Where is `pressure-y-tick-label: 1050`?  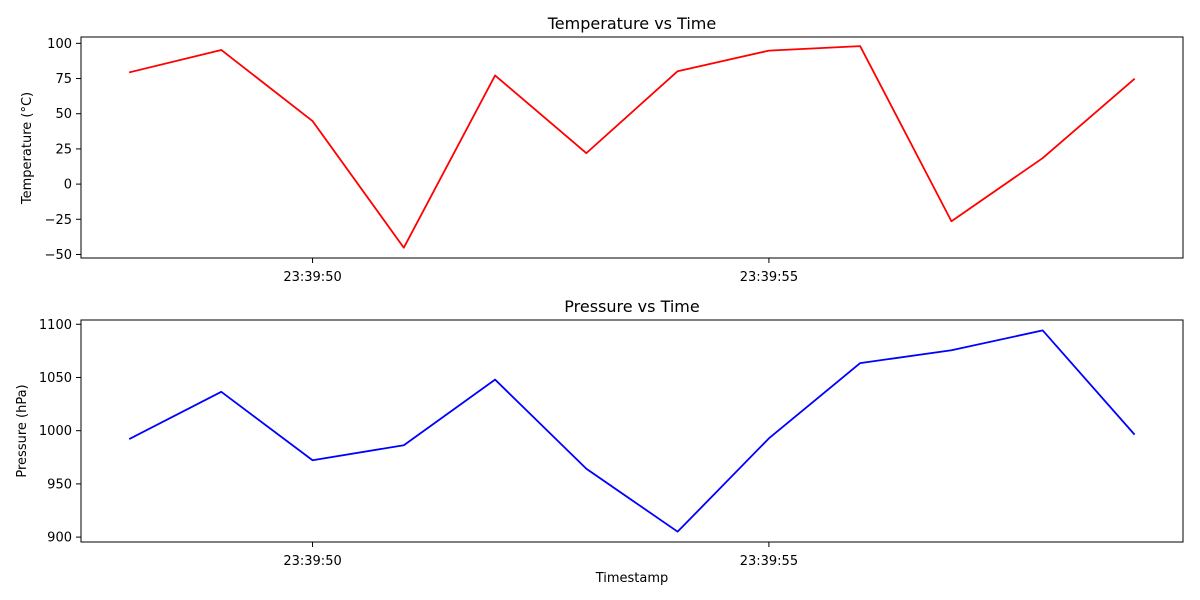
pressure-y-tick-label: 1050 is located at coordinates (55, 378).